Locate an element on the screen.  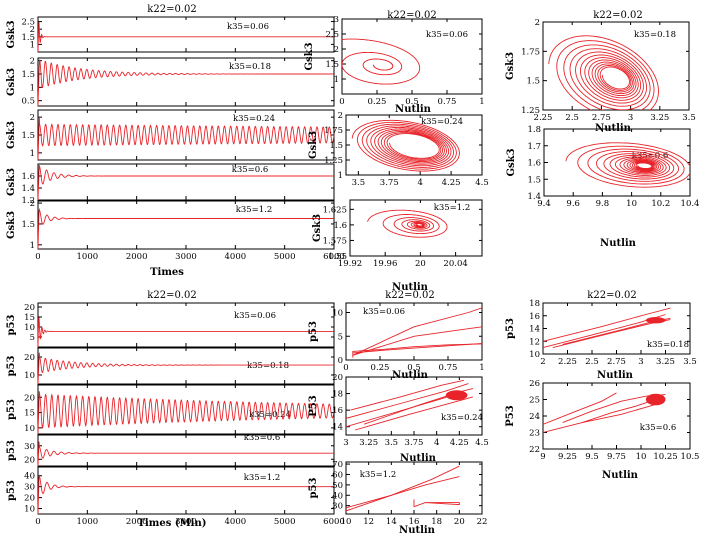
p53-phase-1.2-ytick-label: 30 is located at coordinates (337, 507).